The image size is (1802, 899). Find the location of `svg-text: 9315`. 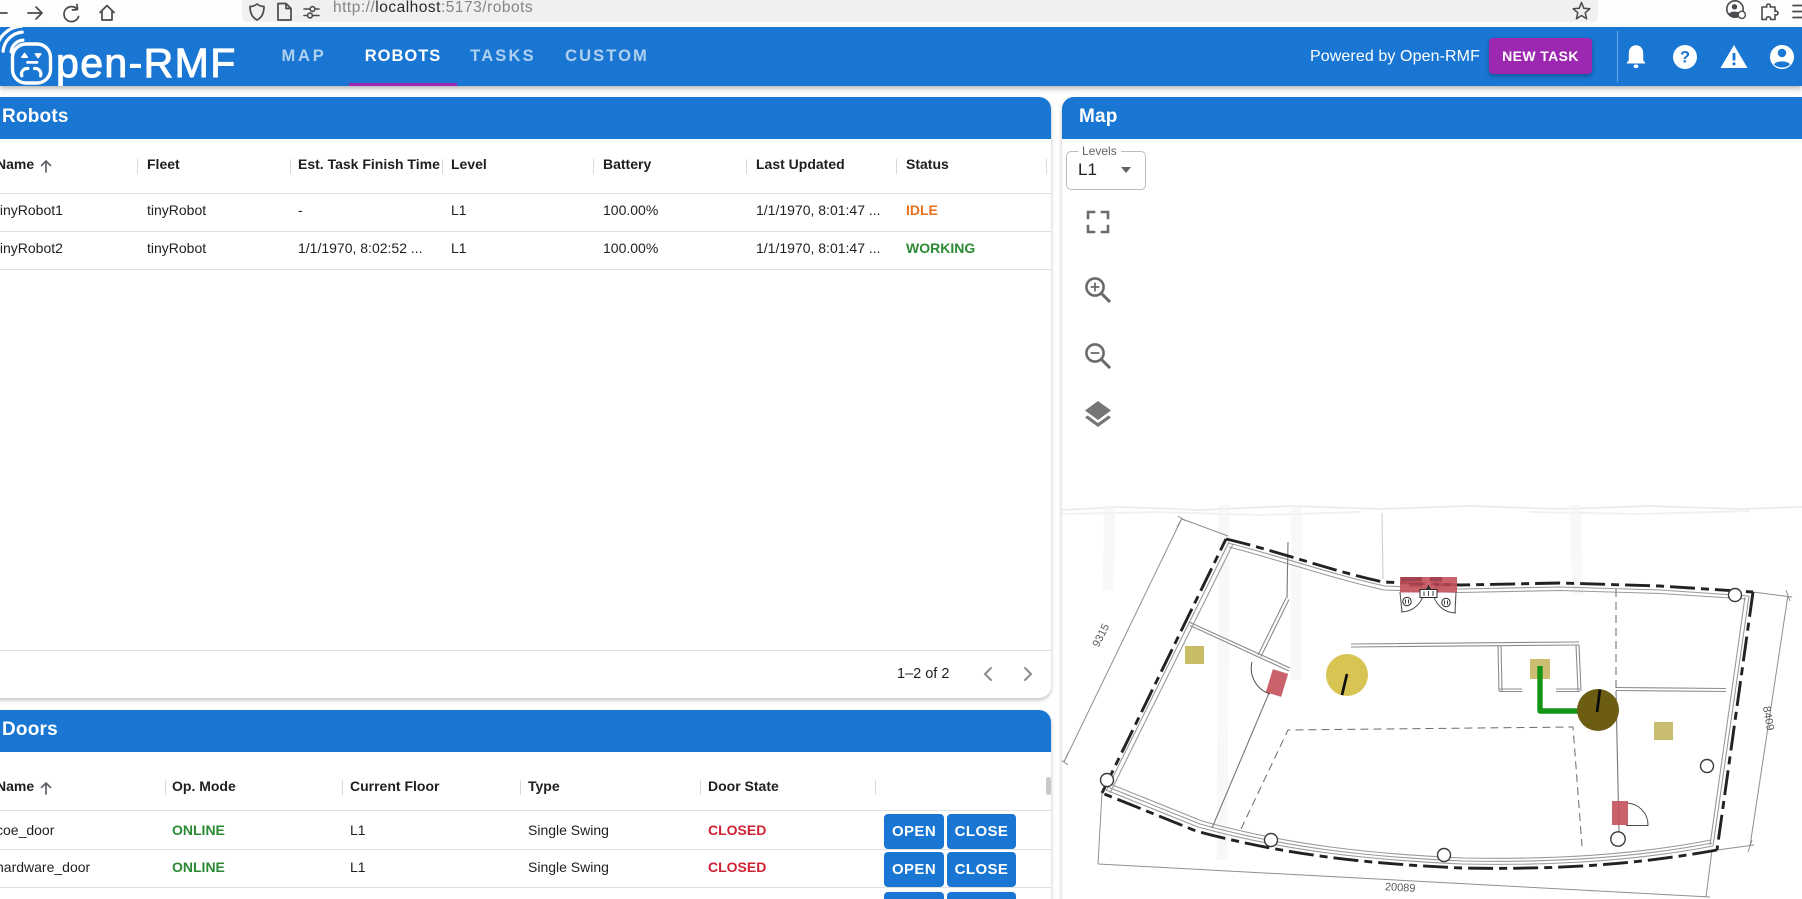

svg-text: 9315 is located at coordinates (1101, 635).